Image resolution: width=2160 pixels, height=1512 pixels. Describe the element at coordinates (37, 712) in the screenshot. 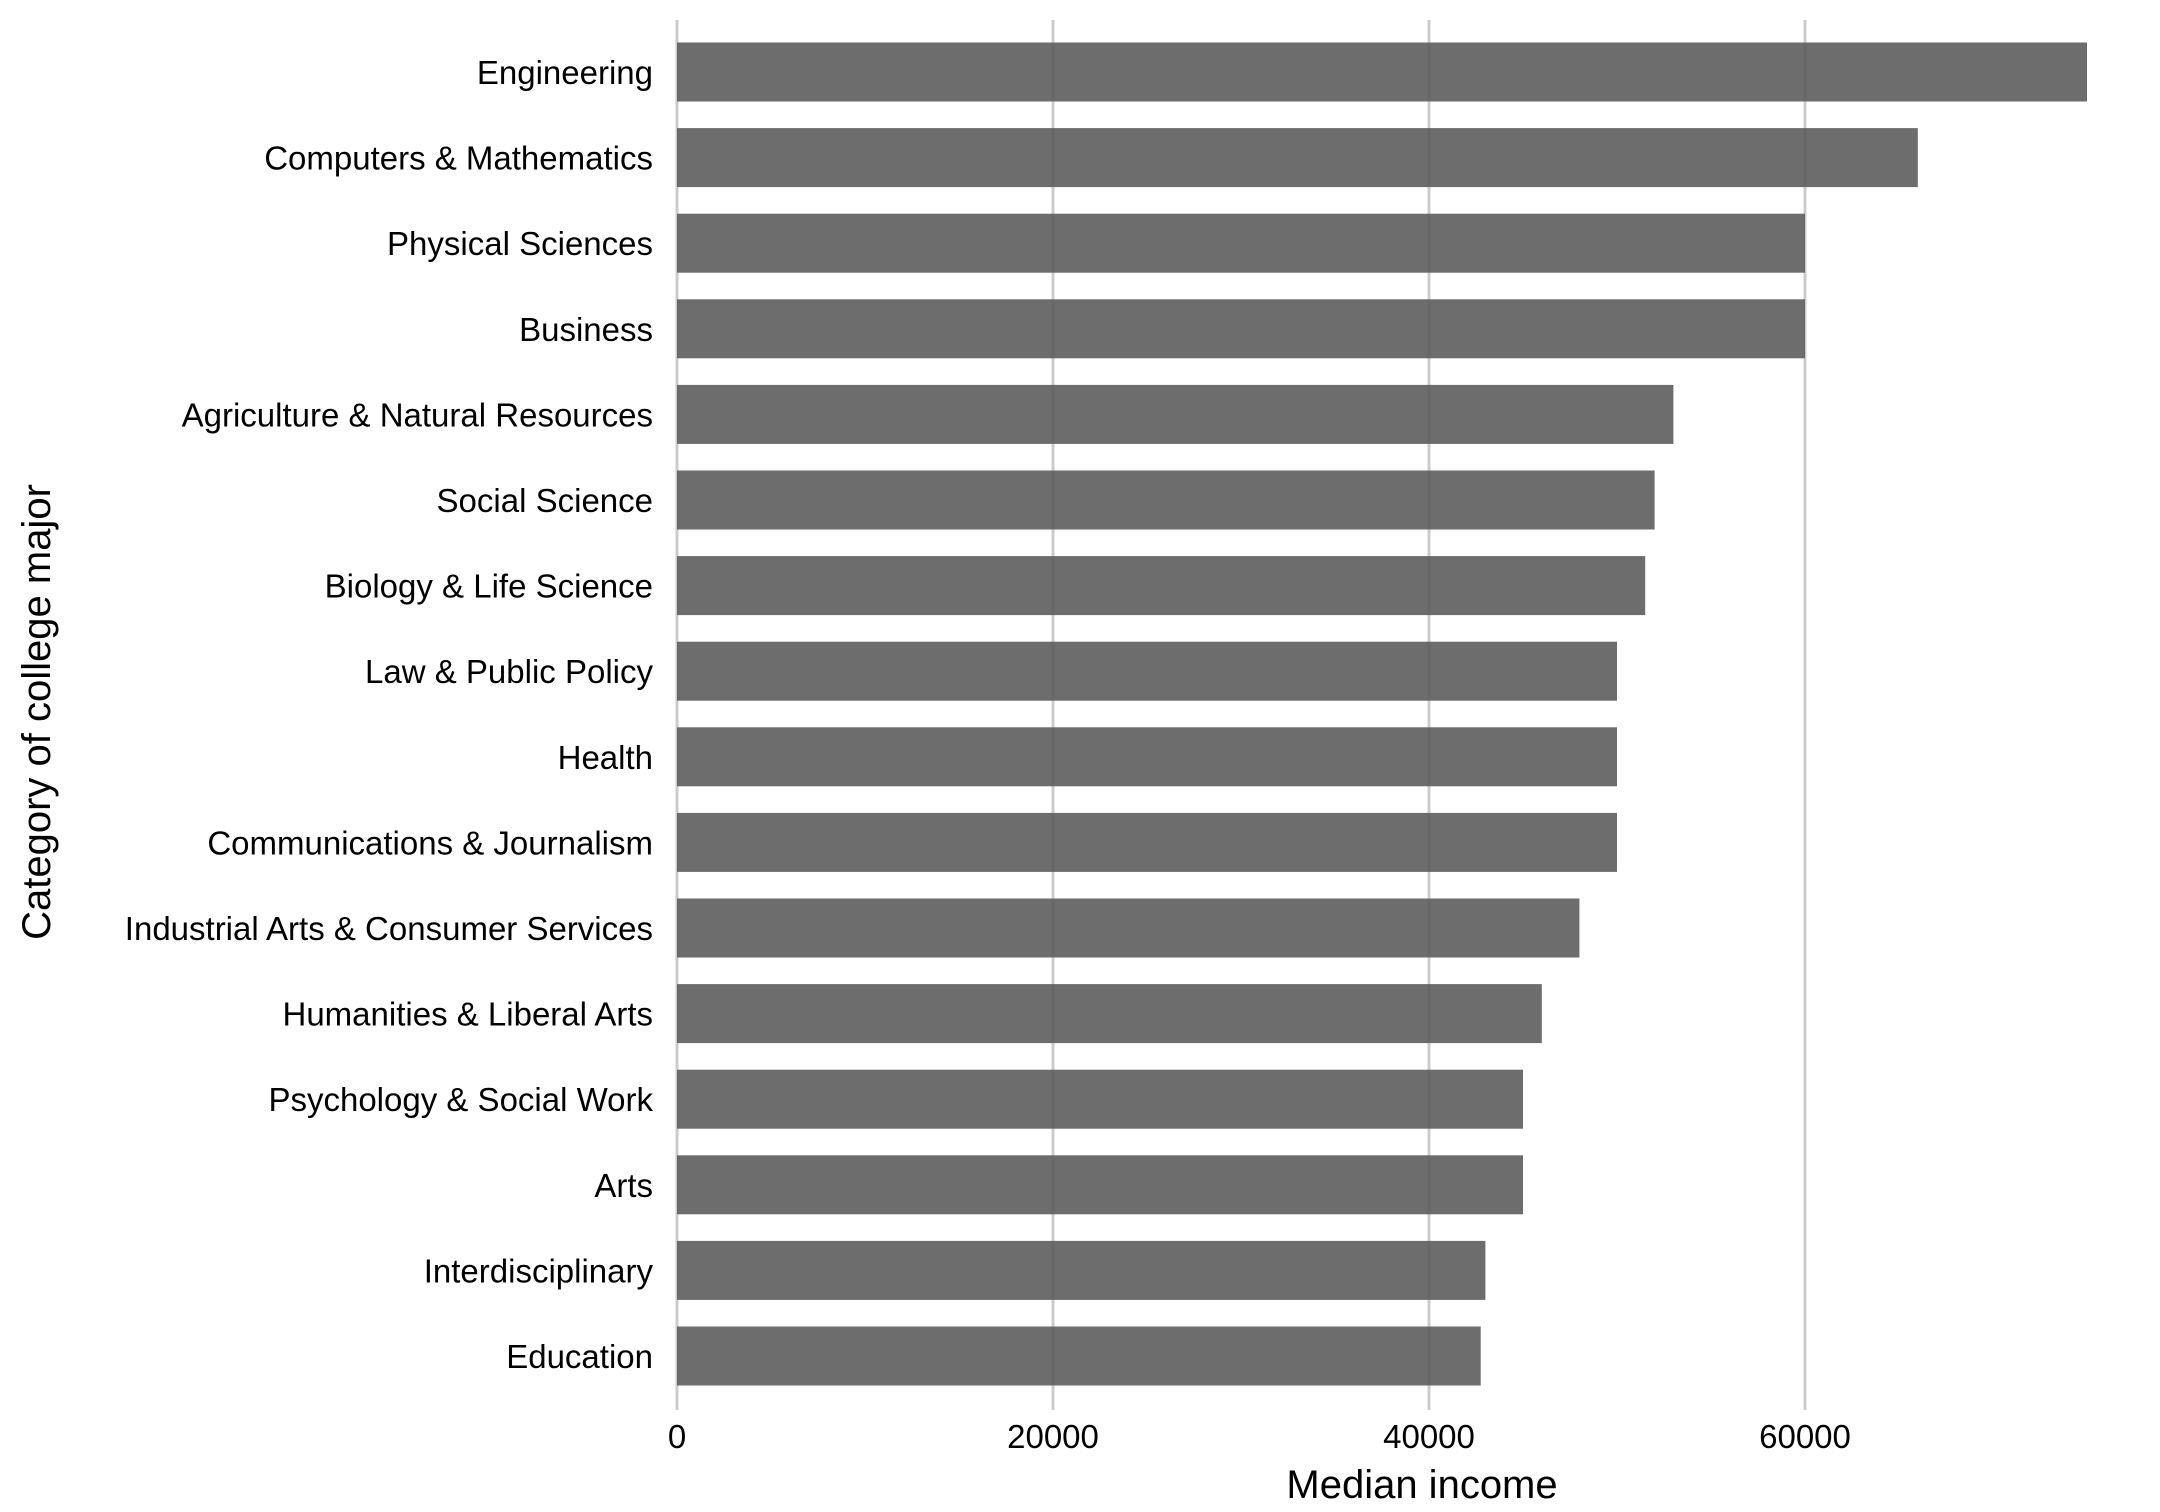

I see `y-axis-title: Category of college major` at that location.